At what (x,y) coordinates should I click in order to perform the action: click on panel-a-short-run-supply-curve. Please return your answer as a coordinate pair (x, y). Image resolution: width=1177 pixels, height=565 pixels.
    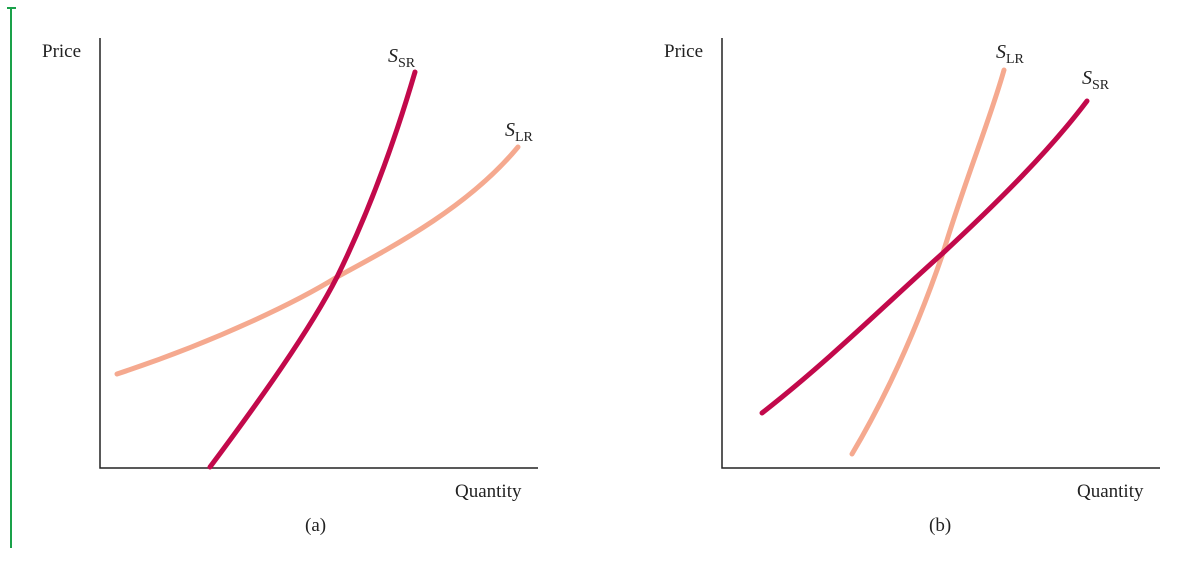
    Looking at the image, I should click on (312, 269).